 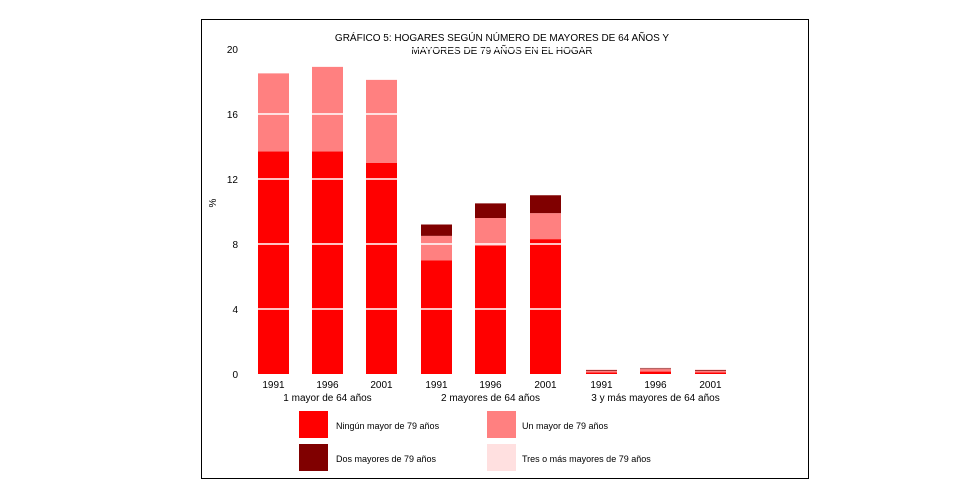 What do you see at coordinates (545, 226) in the screenshot?
I see `bar-6-un-mayor-de-79-a-os` at bounding box center [545, 226].